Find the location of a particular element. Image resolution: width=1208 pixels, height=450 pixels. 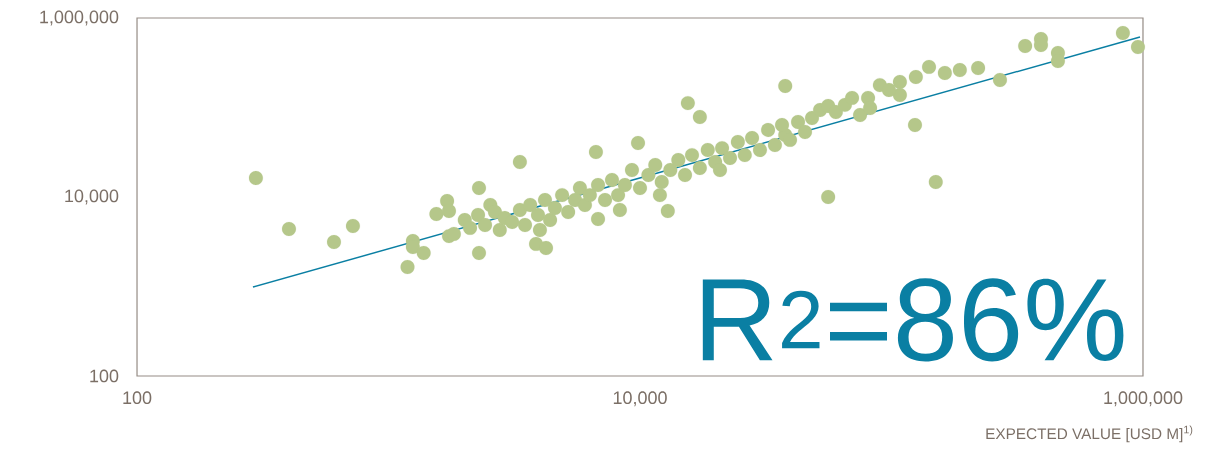

x-tick-label: 1,000,000 is located at coordinates (1143, 399).